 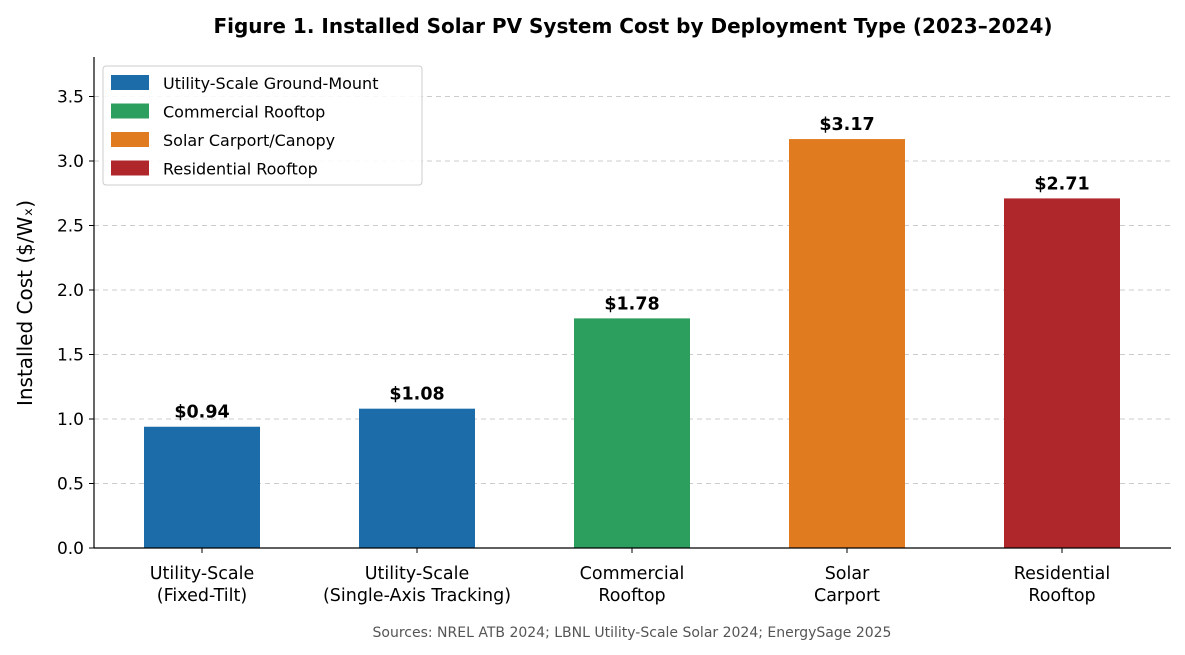 I want to click on x-tick-label: (Single-Axis Tracking), so click(x=417, y=596).